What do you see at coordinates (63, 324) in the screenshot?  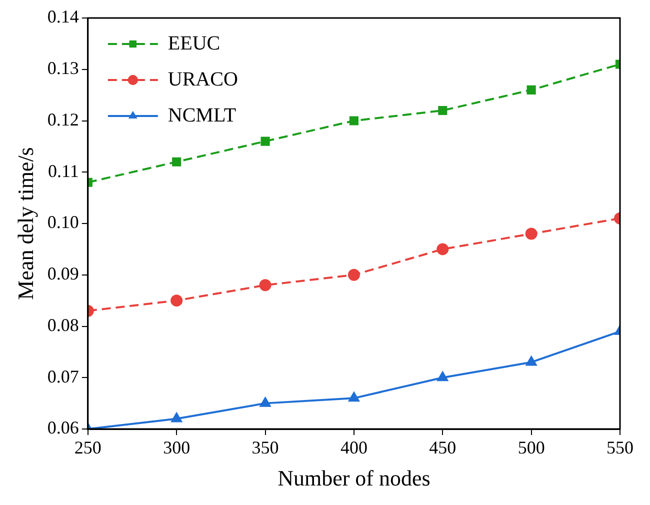 I see `y-tick-label: 0.08` at bounding box center [63, 324].